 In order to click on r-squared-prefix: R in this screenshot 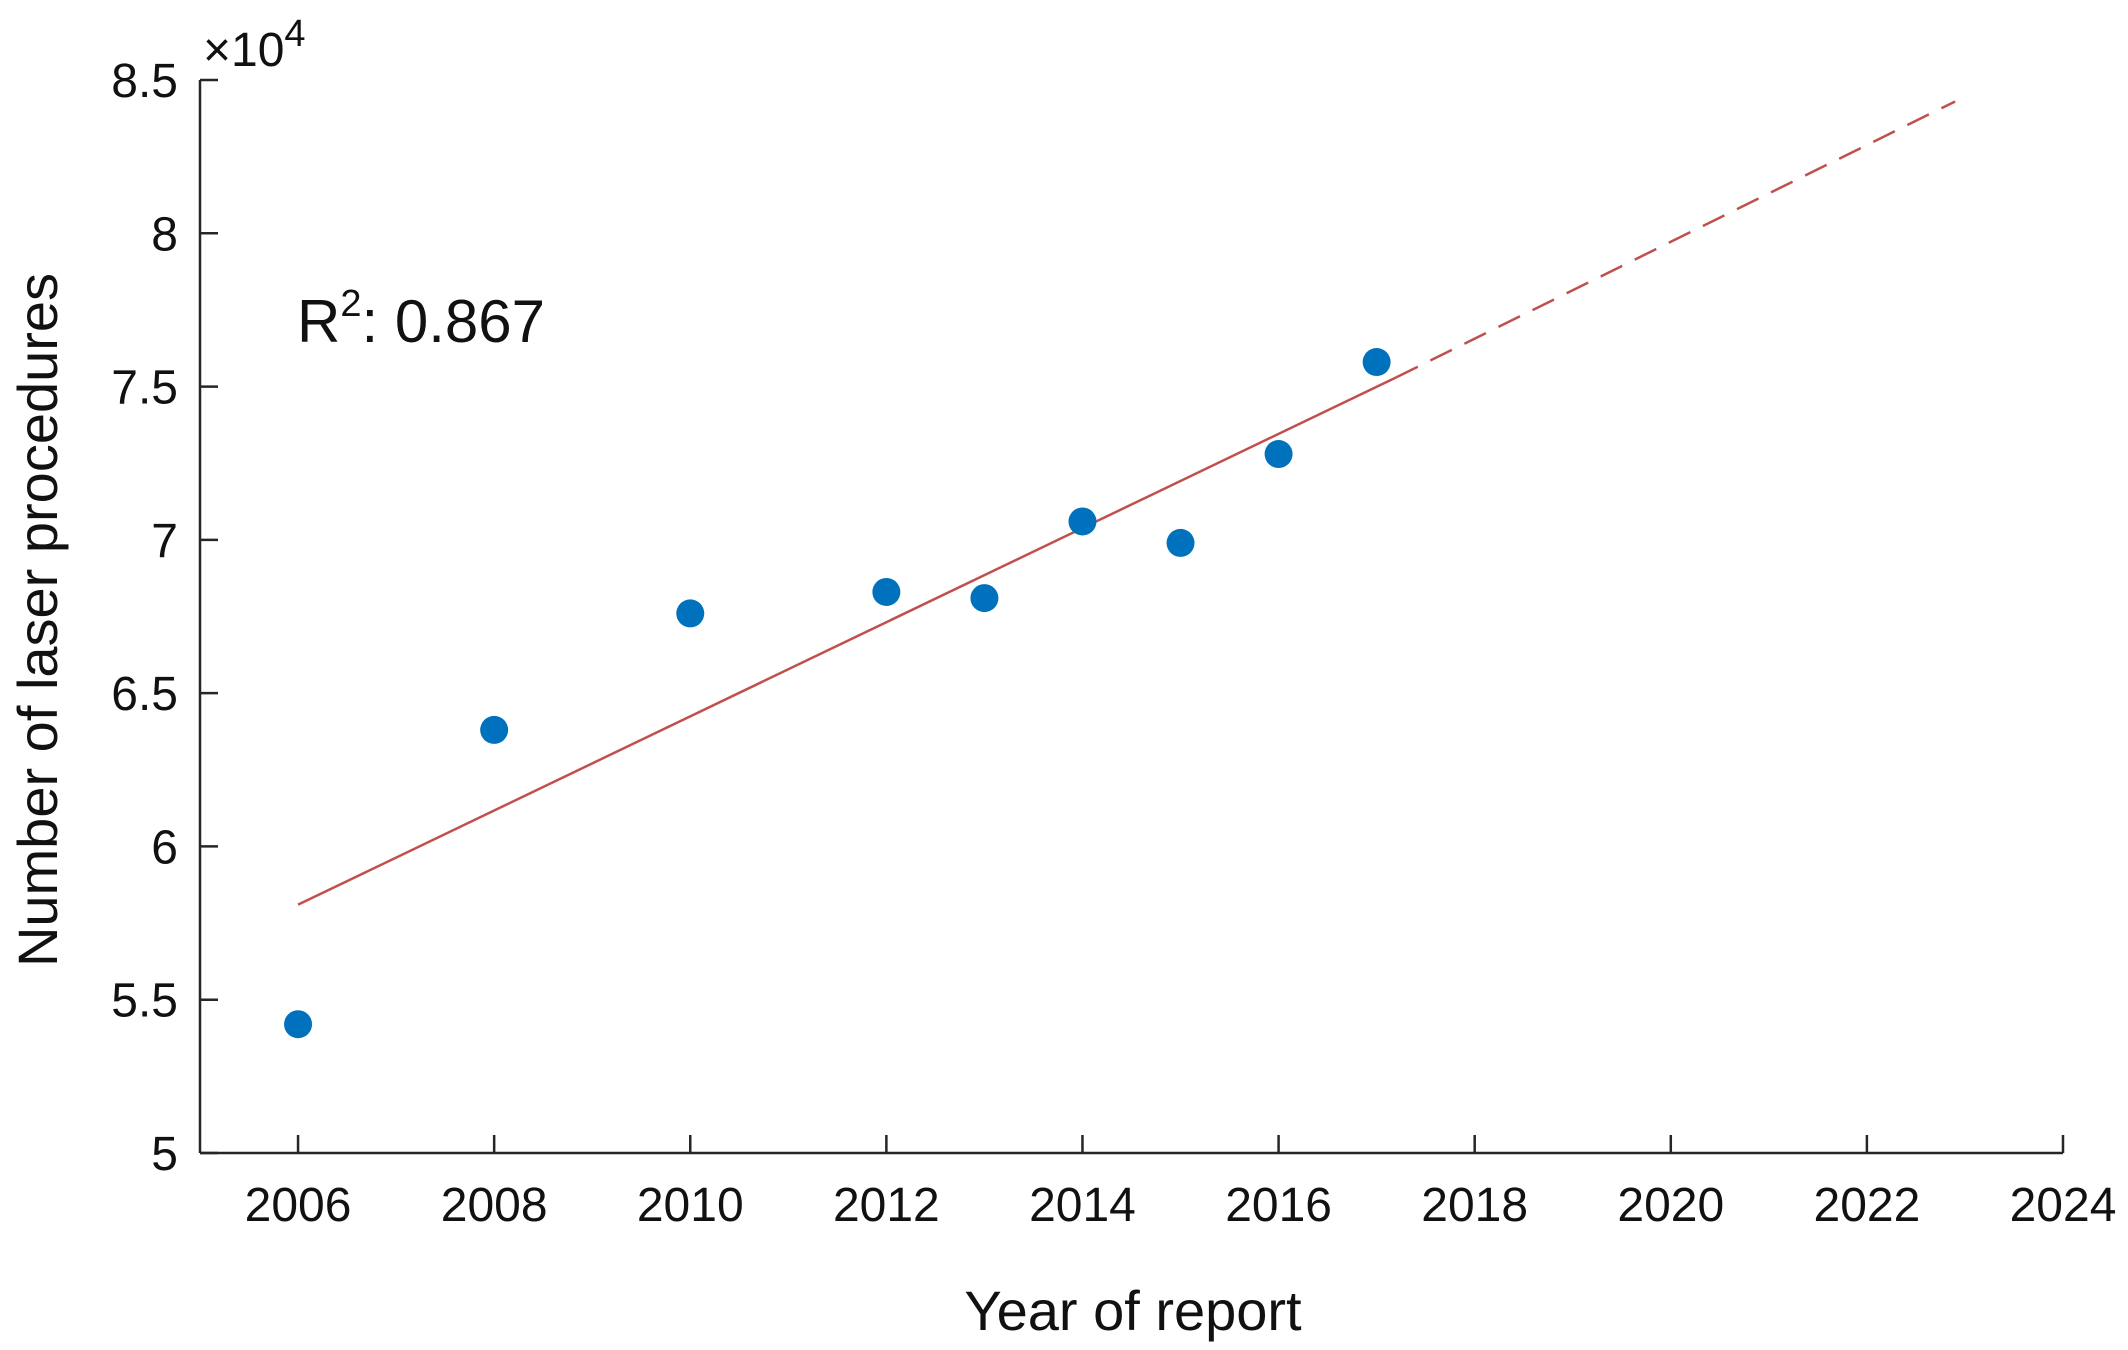, I will do `click(318, 321)`.